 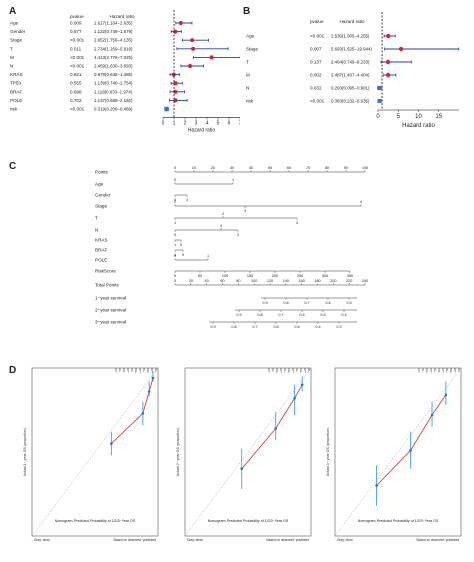 I want to click on total-points-tick-label: 80, so click(x=238, y=281).